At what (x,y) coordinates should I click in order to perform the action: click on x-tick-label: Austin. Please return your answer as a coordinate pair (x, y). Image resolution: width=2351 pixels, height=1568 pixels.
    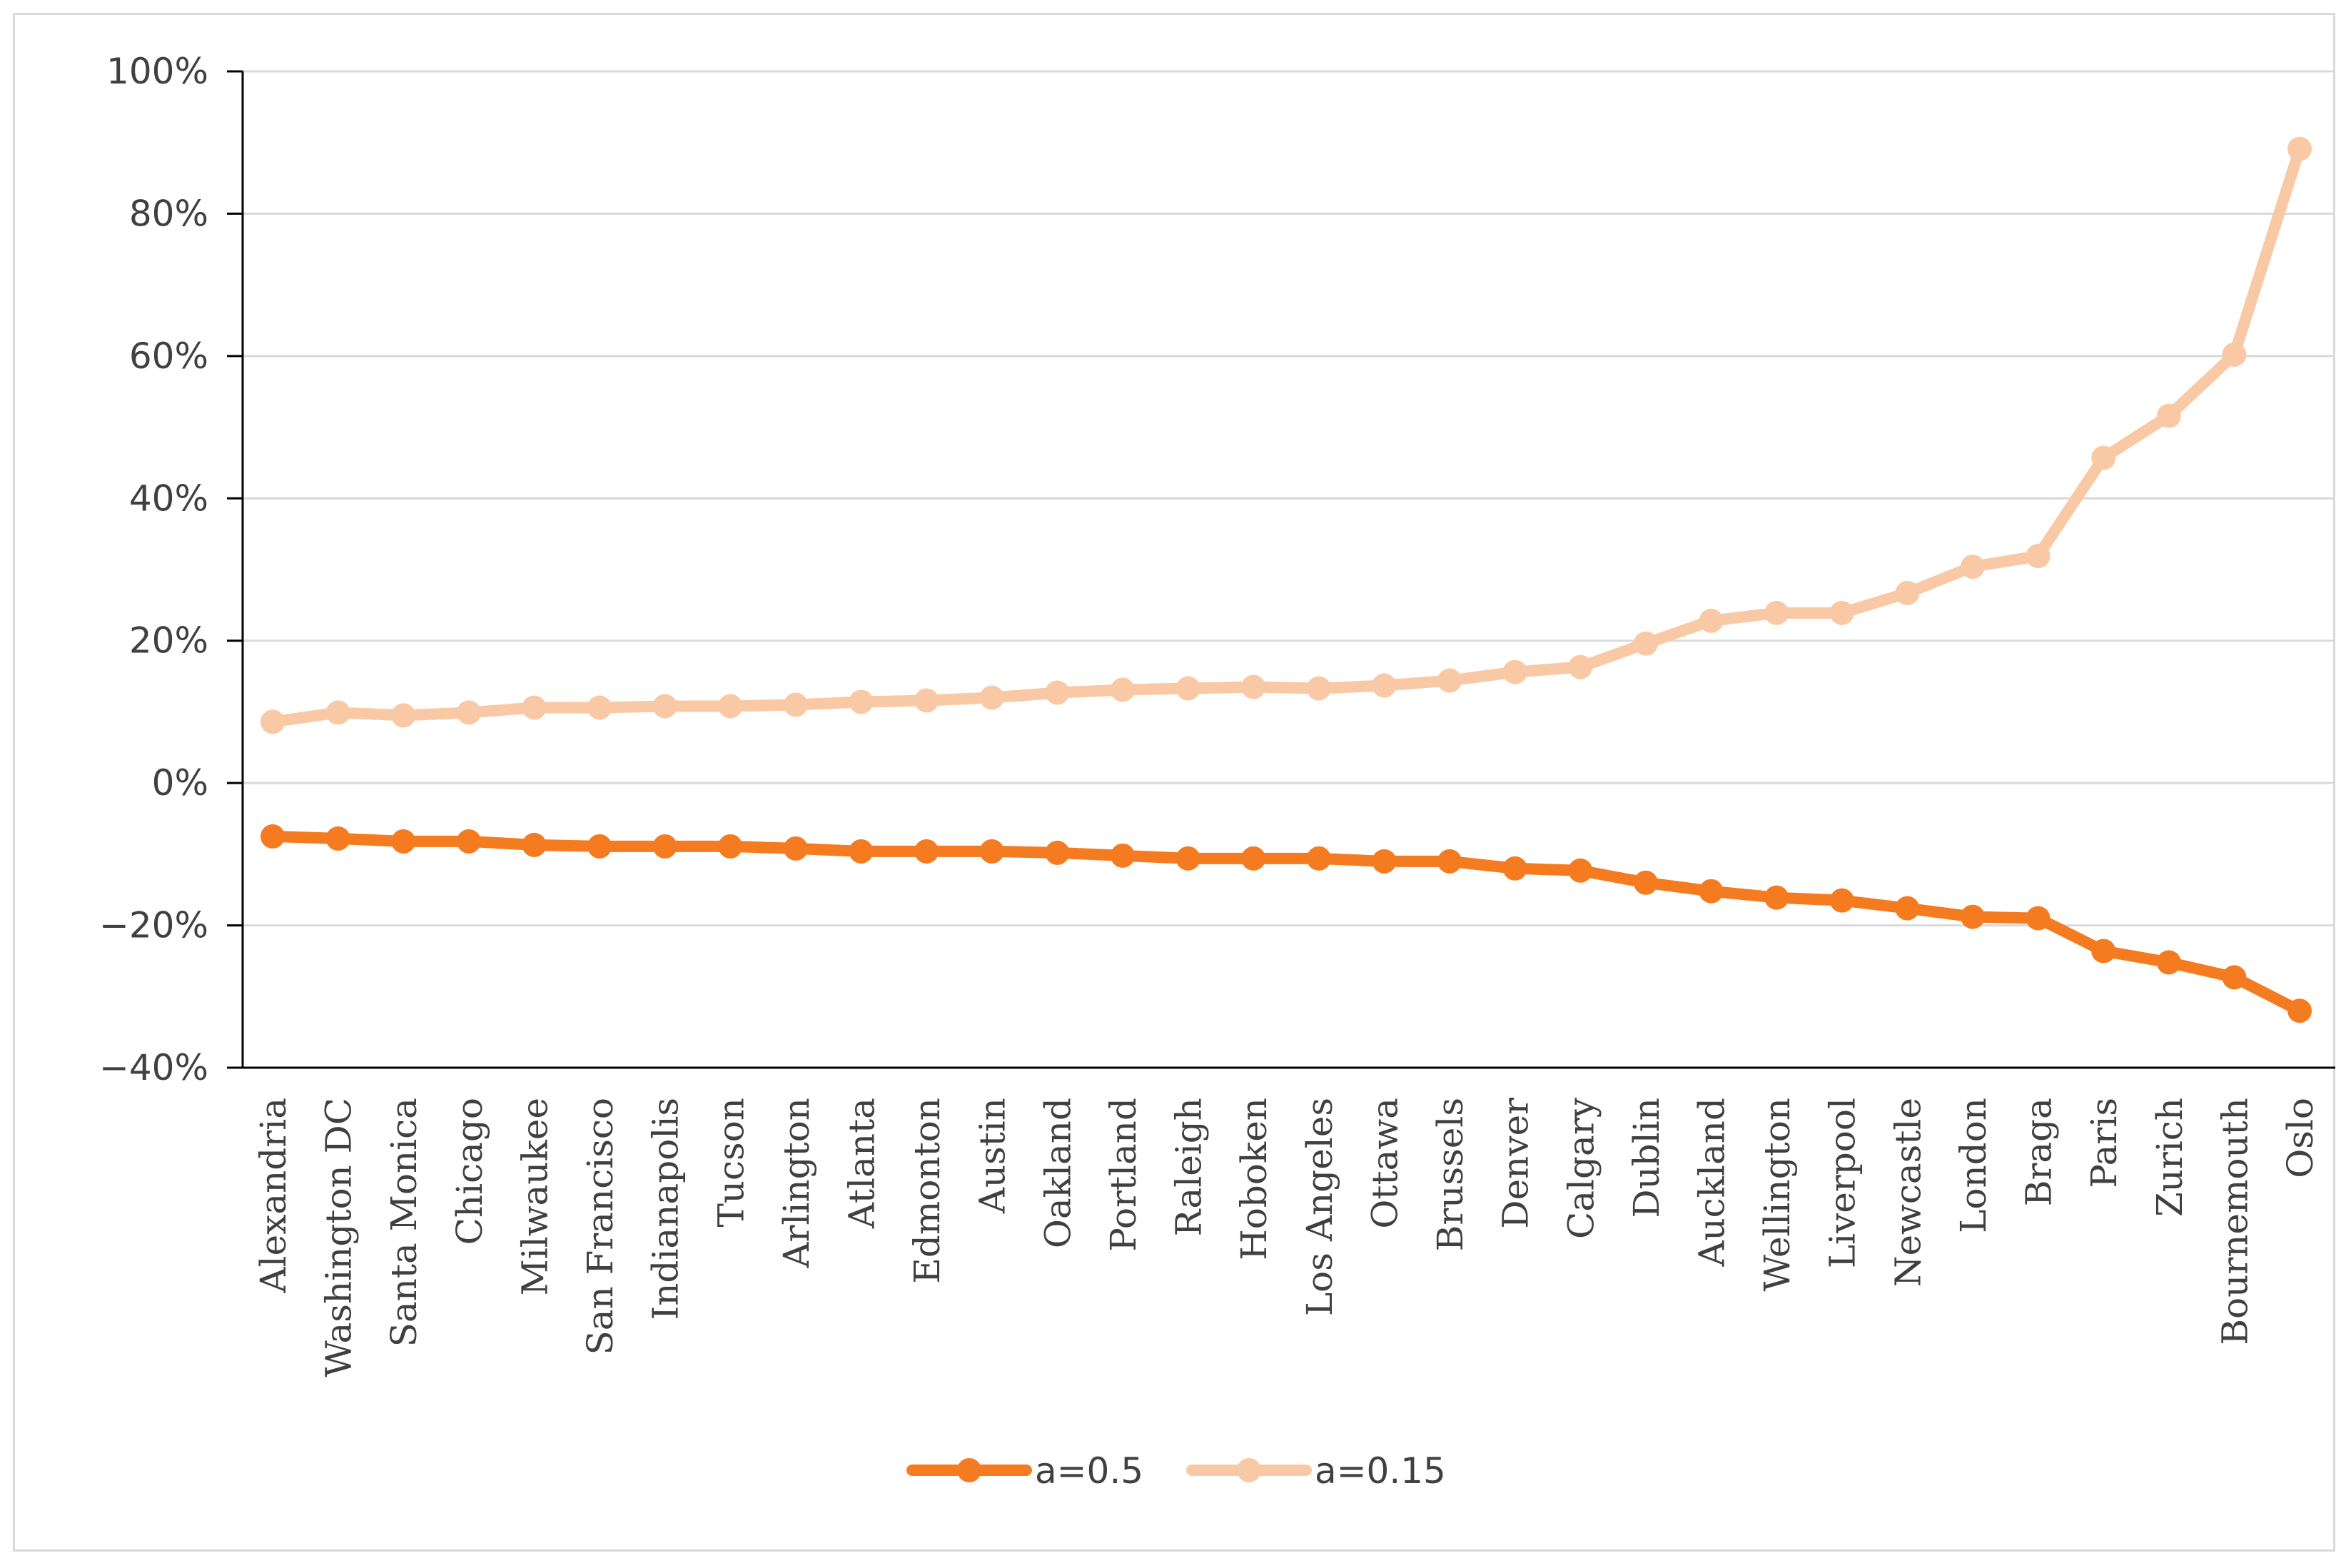
    Looking at the image, I should click on (992, 1156).